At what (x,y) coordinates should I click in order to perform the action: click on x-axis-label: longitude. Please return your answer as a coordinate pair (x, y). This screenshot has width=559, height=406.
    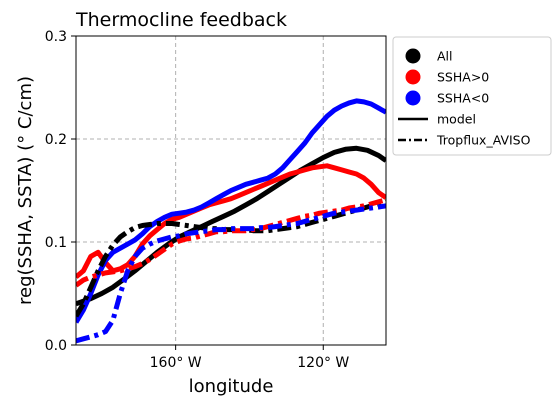
    Looking at the image, I should click on (231, 386).